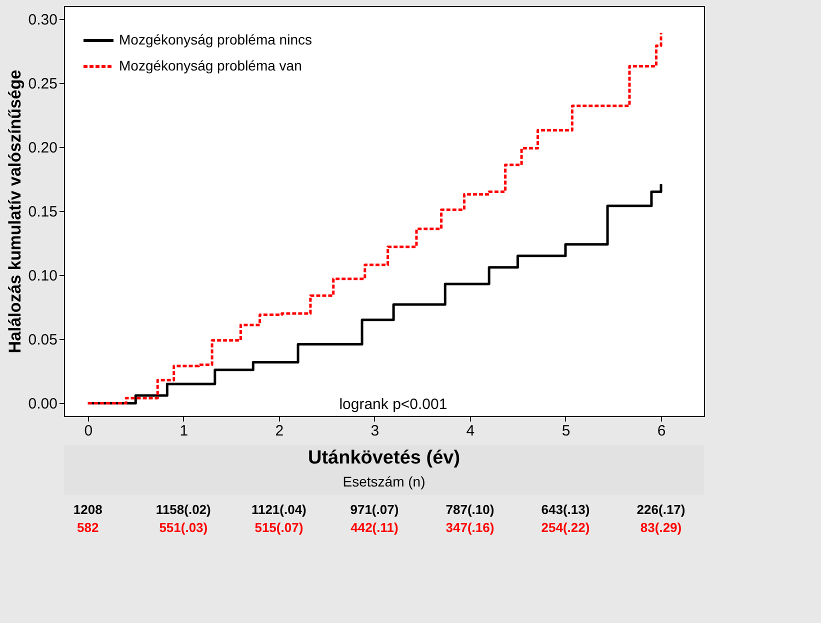 The height and width of the screenshot is (623, 821). Describe the element at coordinates (43, 276) in the screenshot. I see `y-tick-label: 0.10` at that location.